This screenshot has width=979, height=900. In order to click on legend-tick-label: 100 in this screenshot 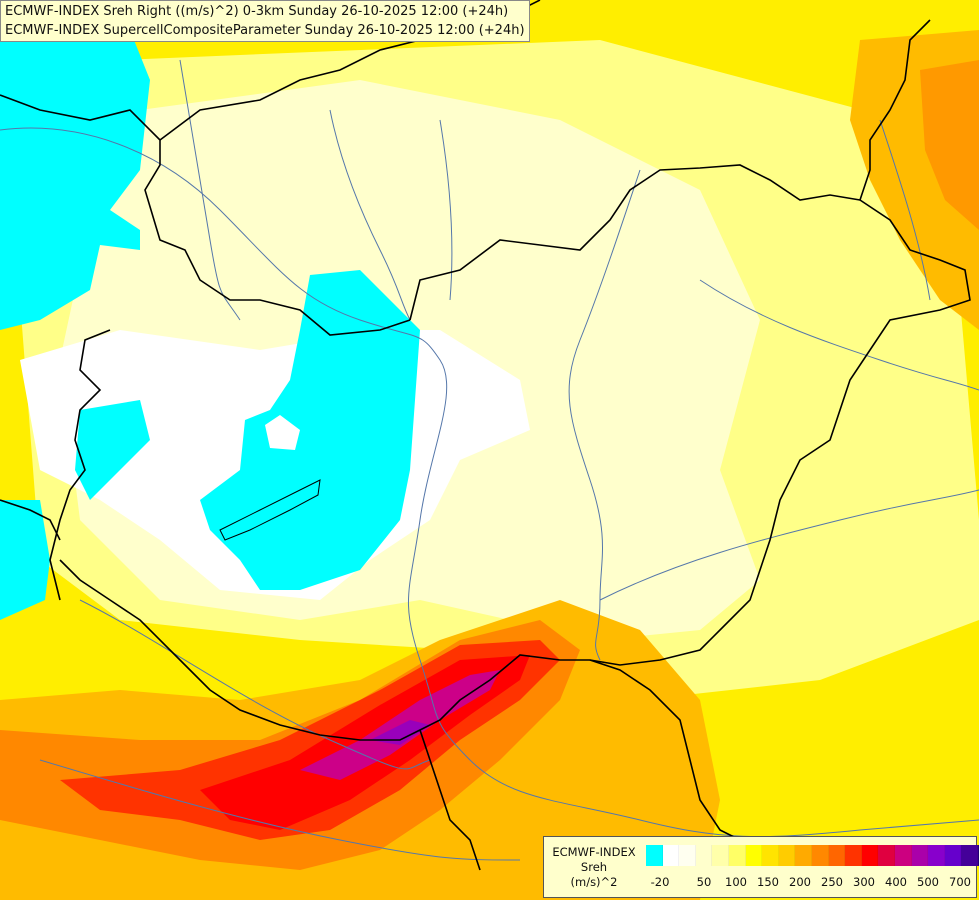, I will do `click(736, 882)`.